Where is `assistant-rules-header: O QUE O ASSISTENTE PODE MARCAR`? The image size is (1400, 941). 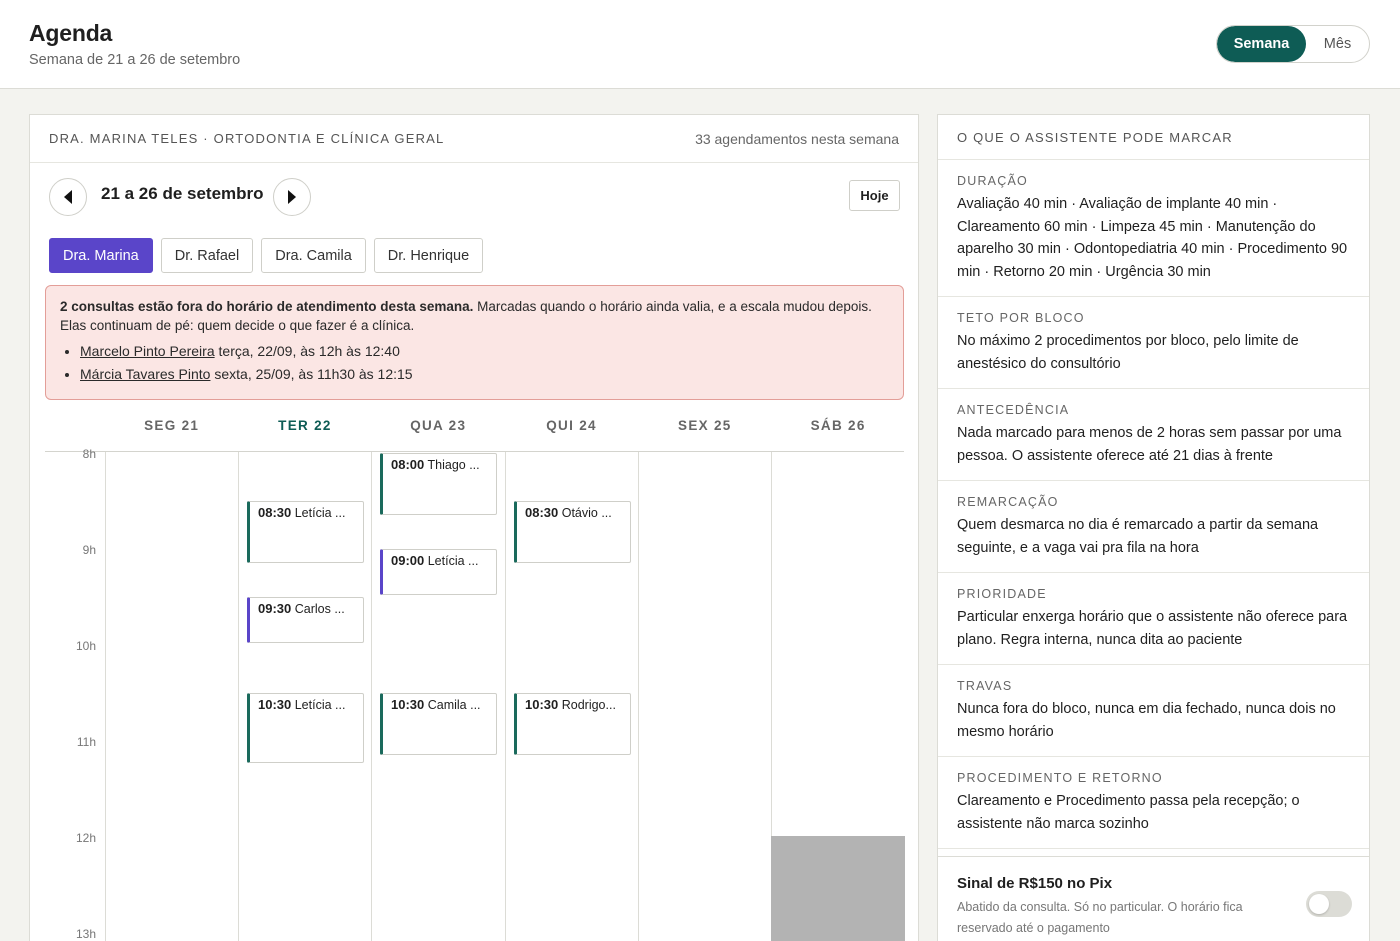 assistant-rules-header: O QUE O ASSISTENTE PODE MARCAR is located at coordinates (1153, 137).